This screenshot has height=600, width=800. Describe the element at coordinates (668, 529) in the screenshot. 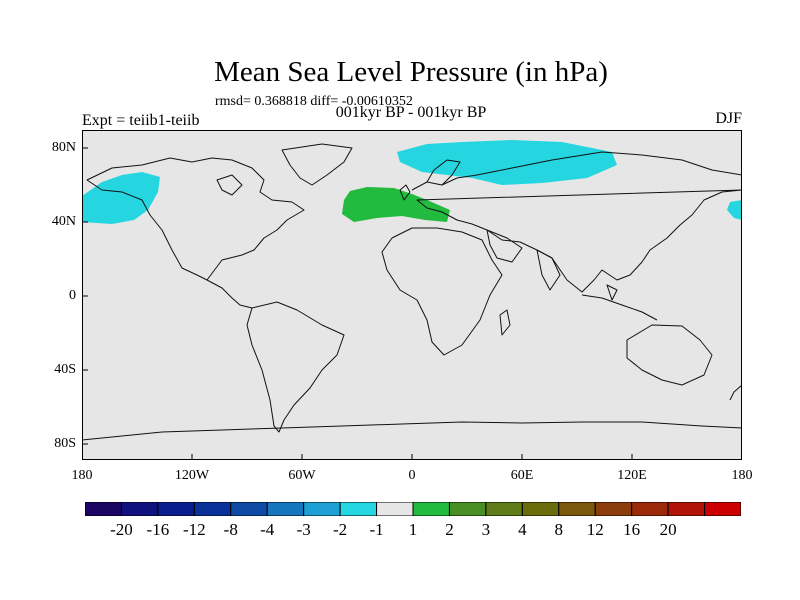

I see `colorbar-label: 20` at that location.